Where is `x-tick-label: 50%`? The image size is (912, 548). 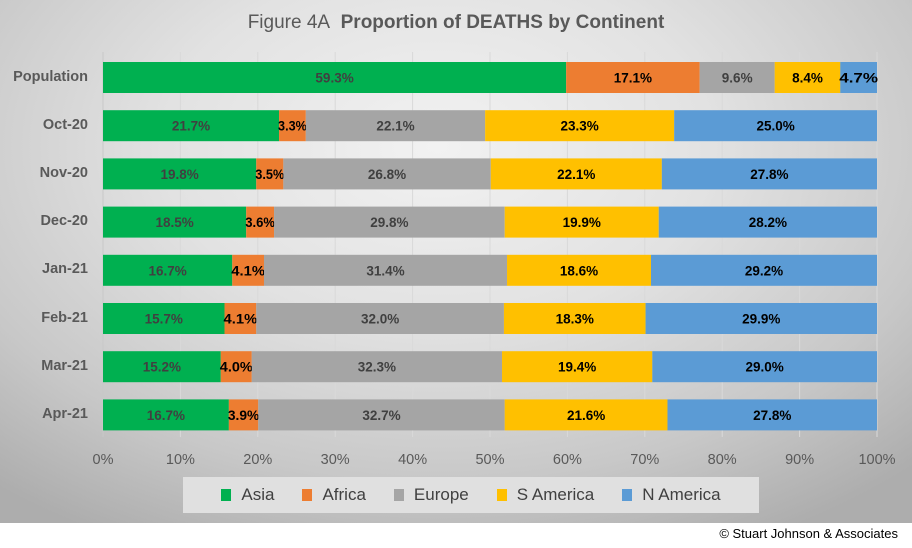
x-tick-label: 50% is located at coordinates (490, 460).